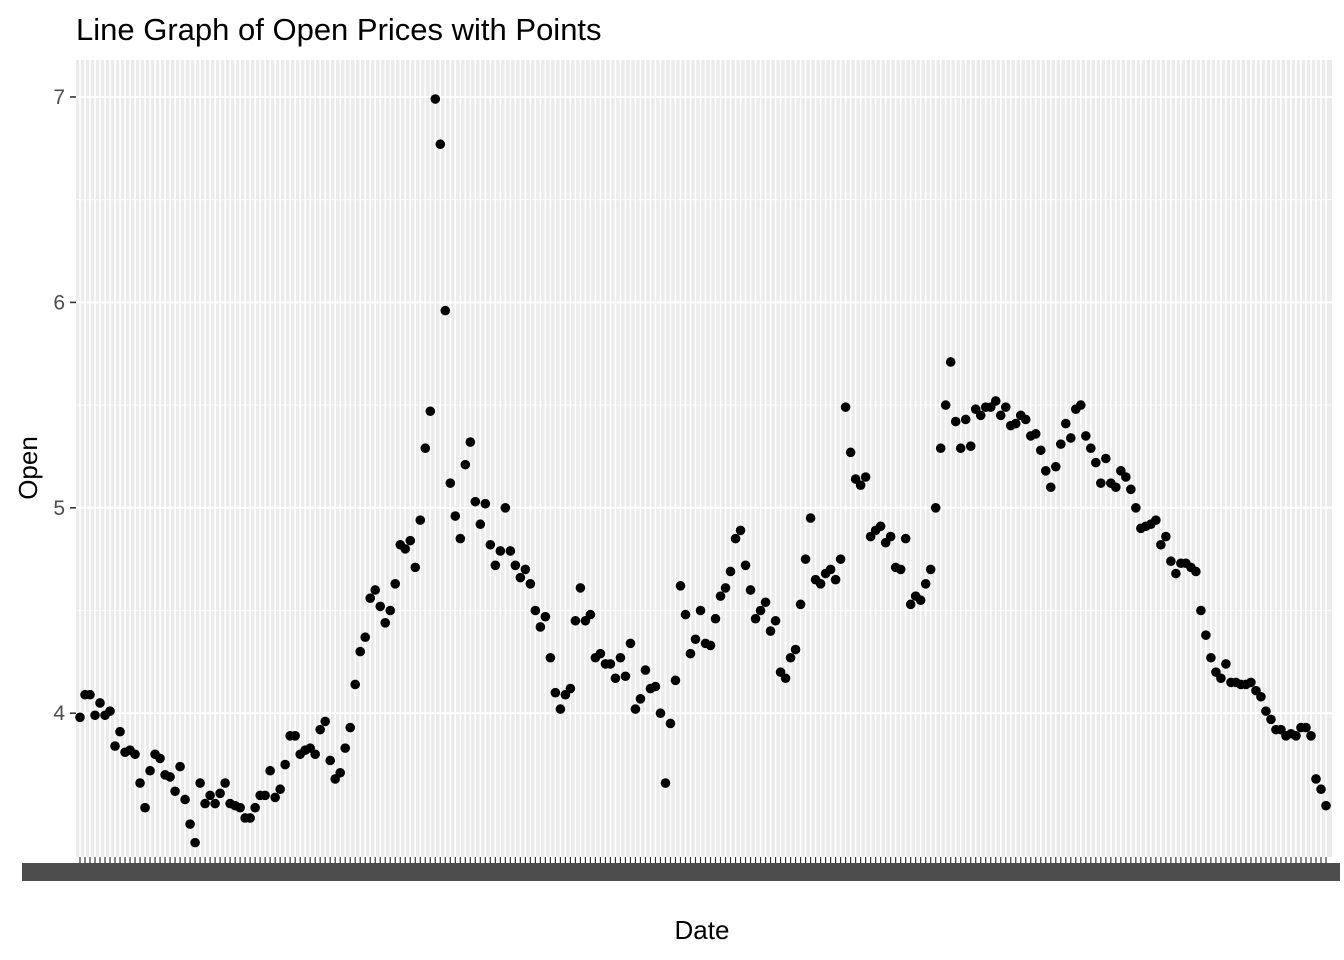 The width and height of the screenshot is (1344, 960). I want to click on y-tick-label: 5, so click(59, 508).